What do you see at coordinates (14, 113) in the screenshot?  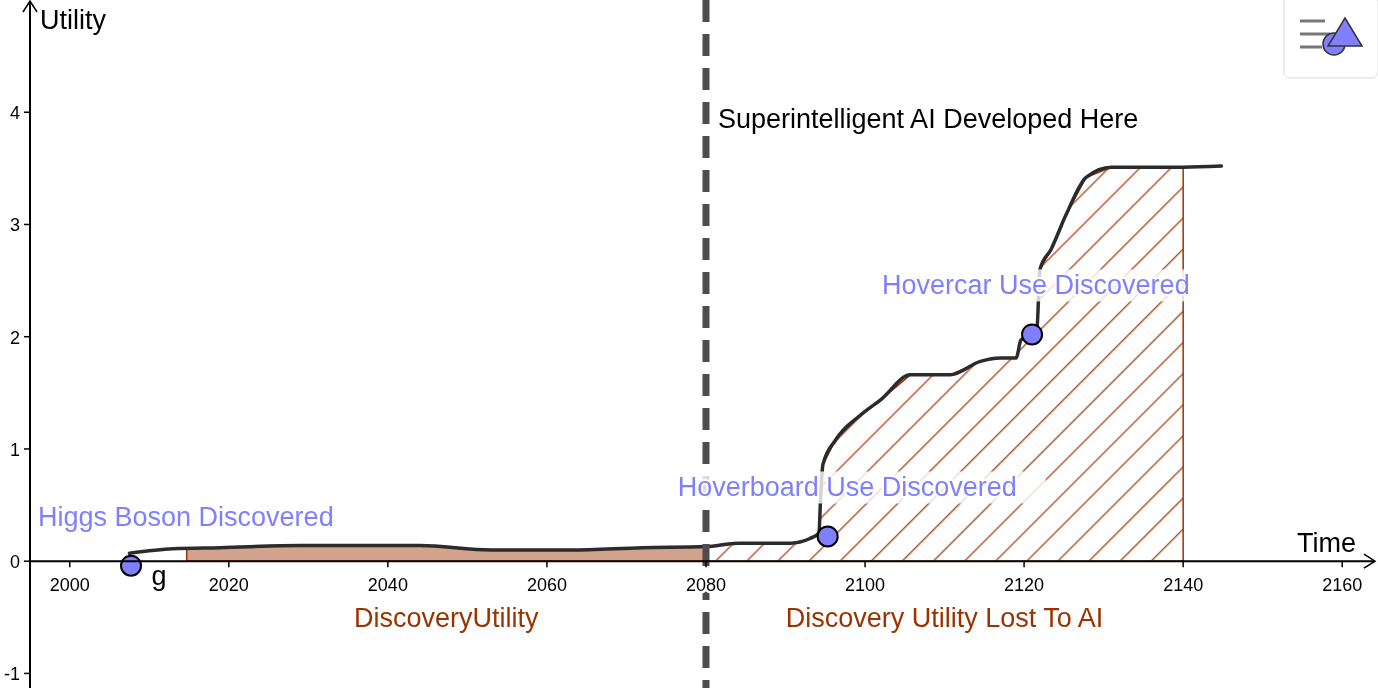 I see `y-tick-label: 4` at bounding box center [14, 113].